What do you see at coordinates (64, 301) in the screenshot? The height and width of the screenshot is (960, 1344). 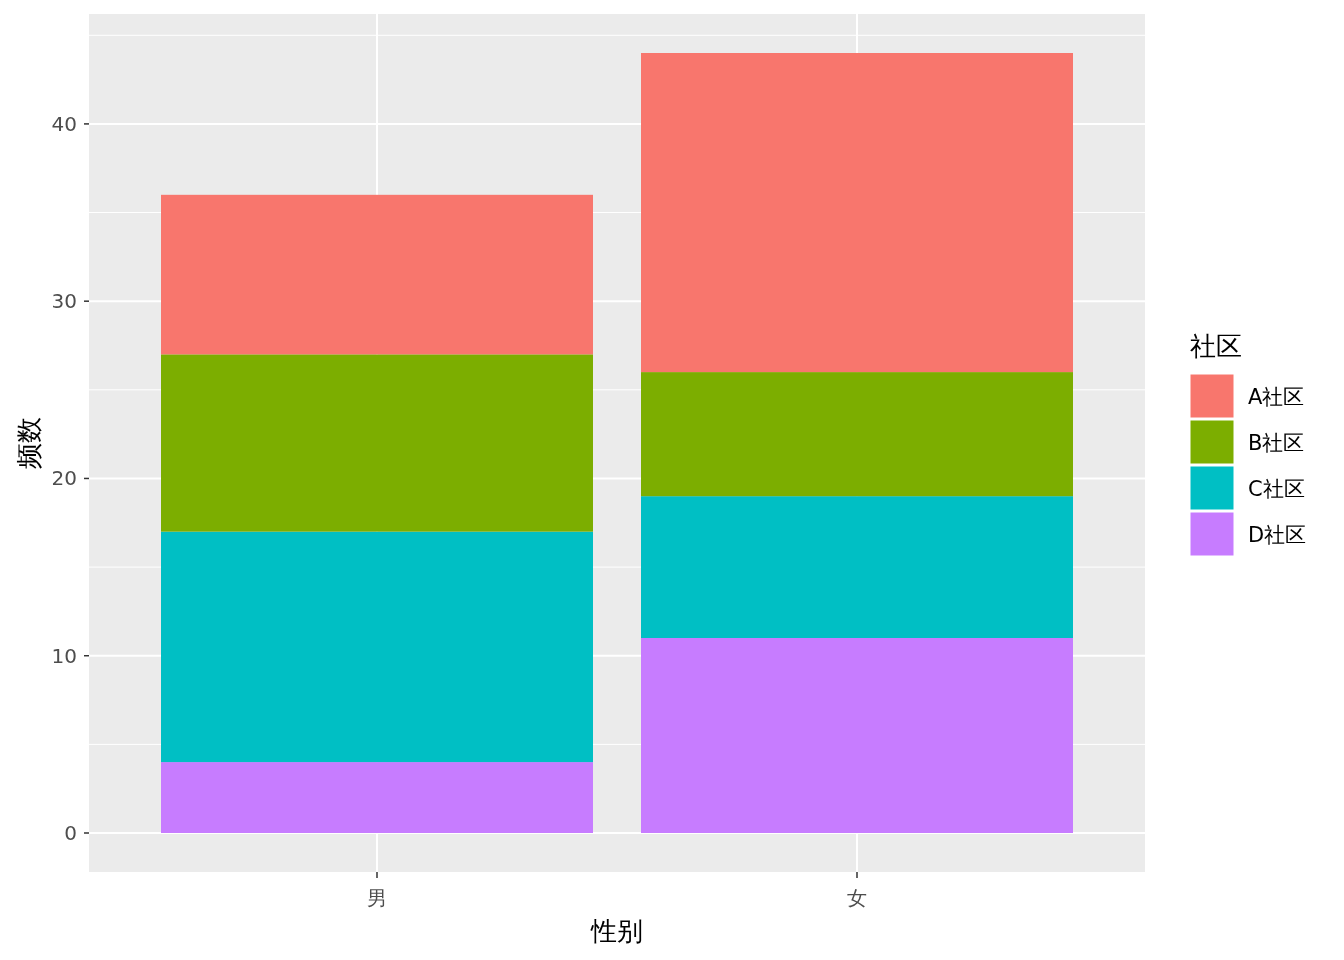 I see `y-tick-label: 30` at bounding box center [64, 301].